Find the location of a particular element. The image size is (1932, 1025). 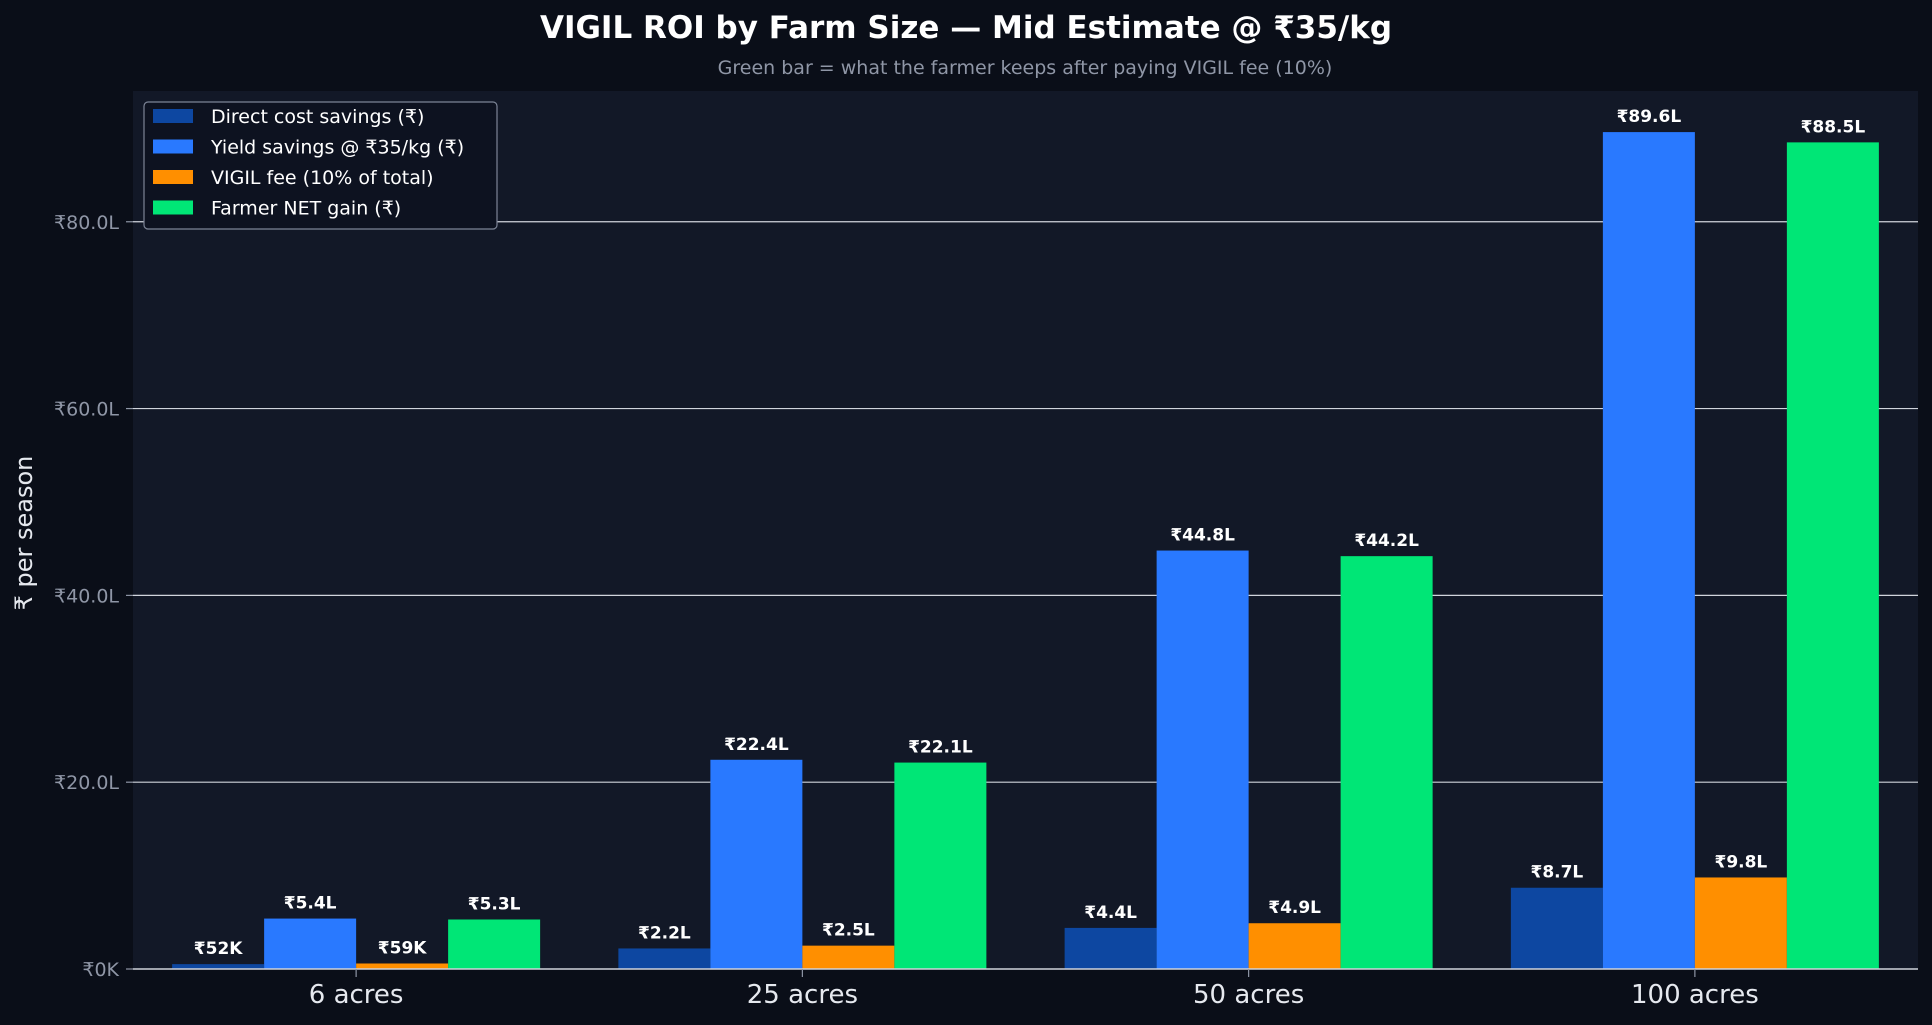

y-tick-label: ₹20.0L is located at coordinates (86, 783).